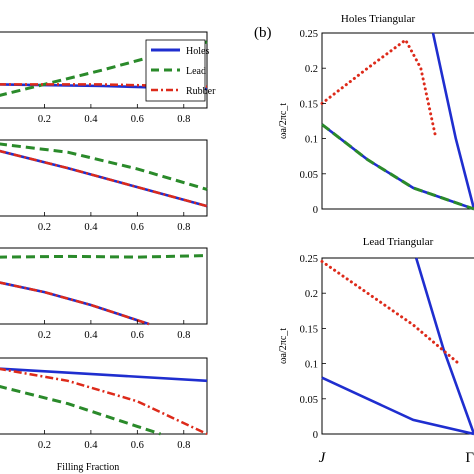 The width and height of the screenshot is (474, 474). I want to click on right-bottom-frame, so click(397, 346).